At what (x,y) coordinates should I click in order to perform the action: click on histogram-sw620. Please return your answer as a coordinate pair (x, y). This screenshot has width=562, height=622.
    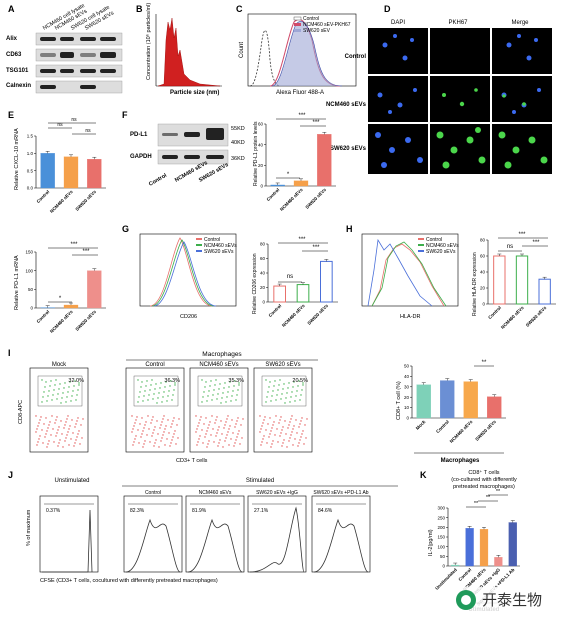
    Looking at the image, I should click on (185, 274).